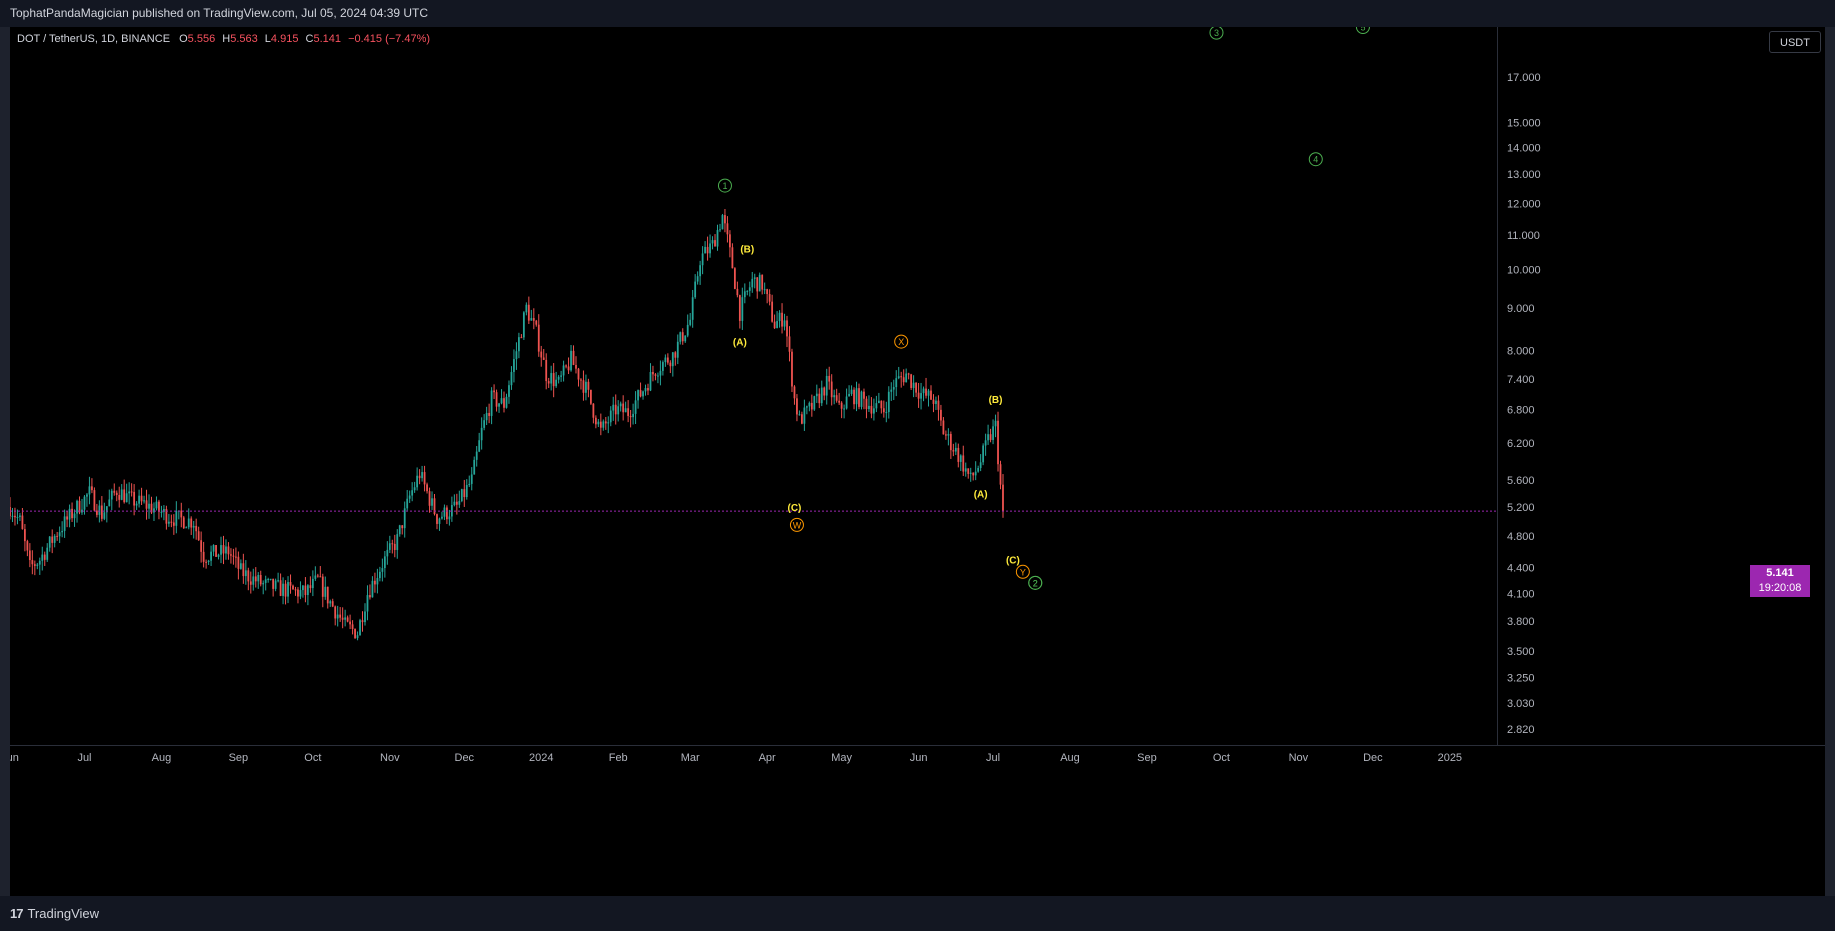 The image size is (1835, 931). I want to click on last-price-value: 5.141, so click(1780, 573).